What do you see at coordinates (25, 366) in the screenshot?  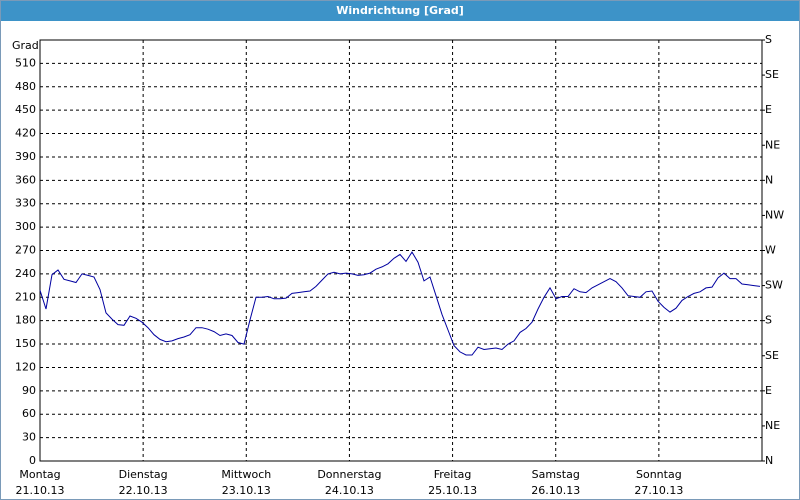 I see `y-tick-label: 120` at bounding box center [25, 366].